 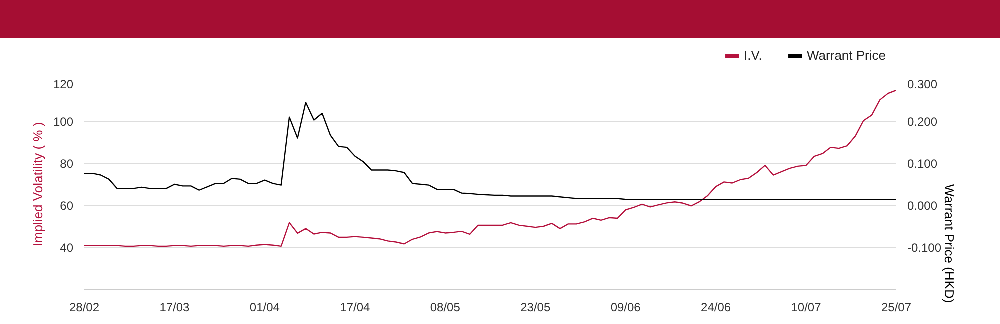 I want to click on y-tick-label: 60, so click(x=67, y=206).